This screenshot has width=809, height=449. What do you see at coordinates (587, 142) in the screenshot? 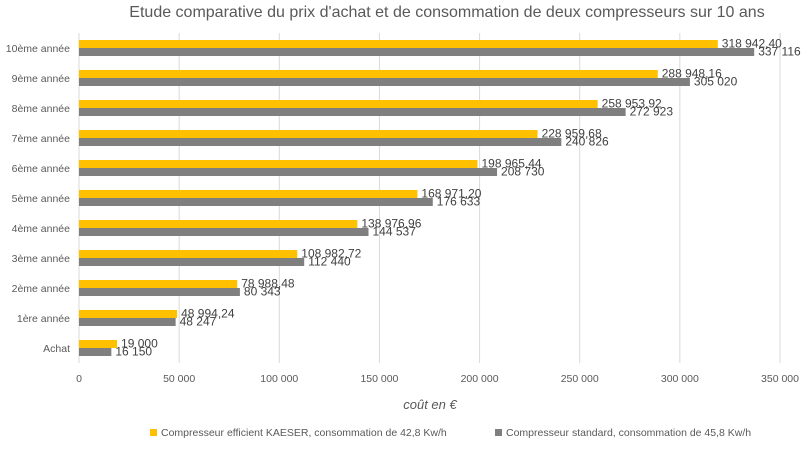
I see `data-label: 240 826` at bounding box center [587, 142].